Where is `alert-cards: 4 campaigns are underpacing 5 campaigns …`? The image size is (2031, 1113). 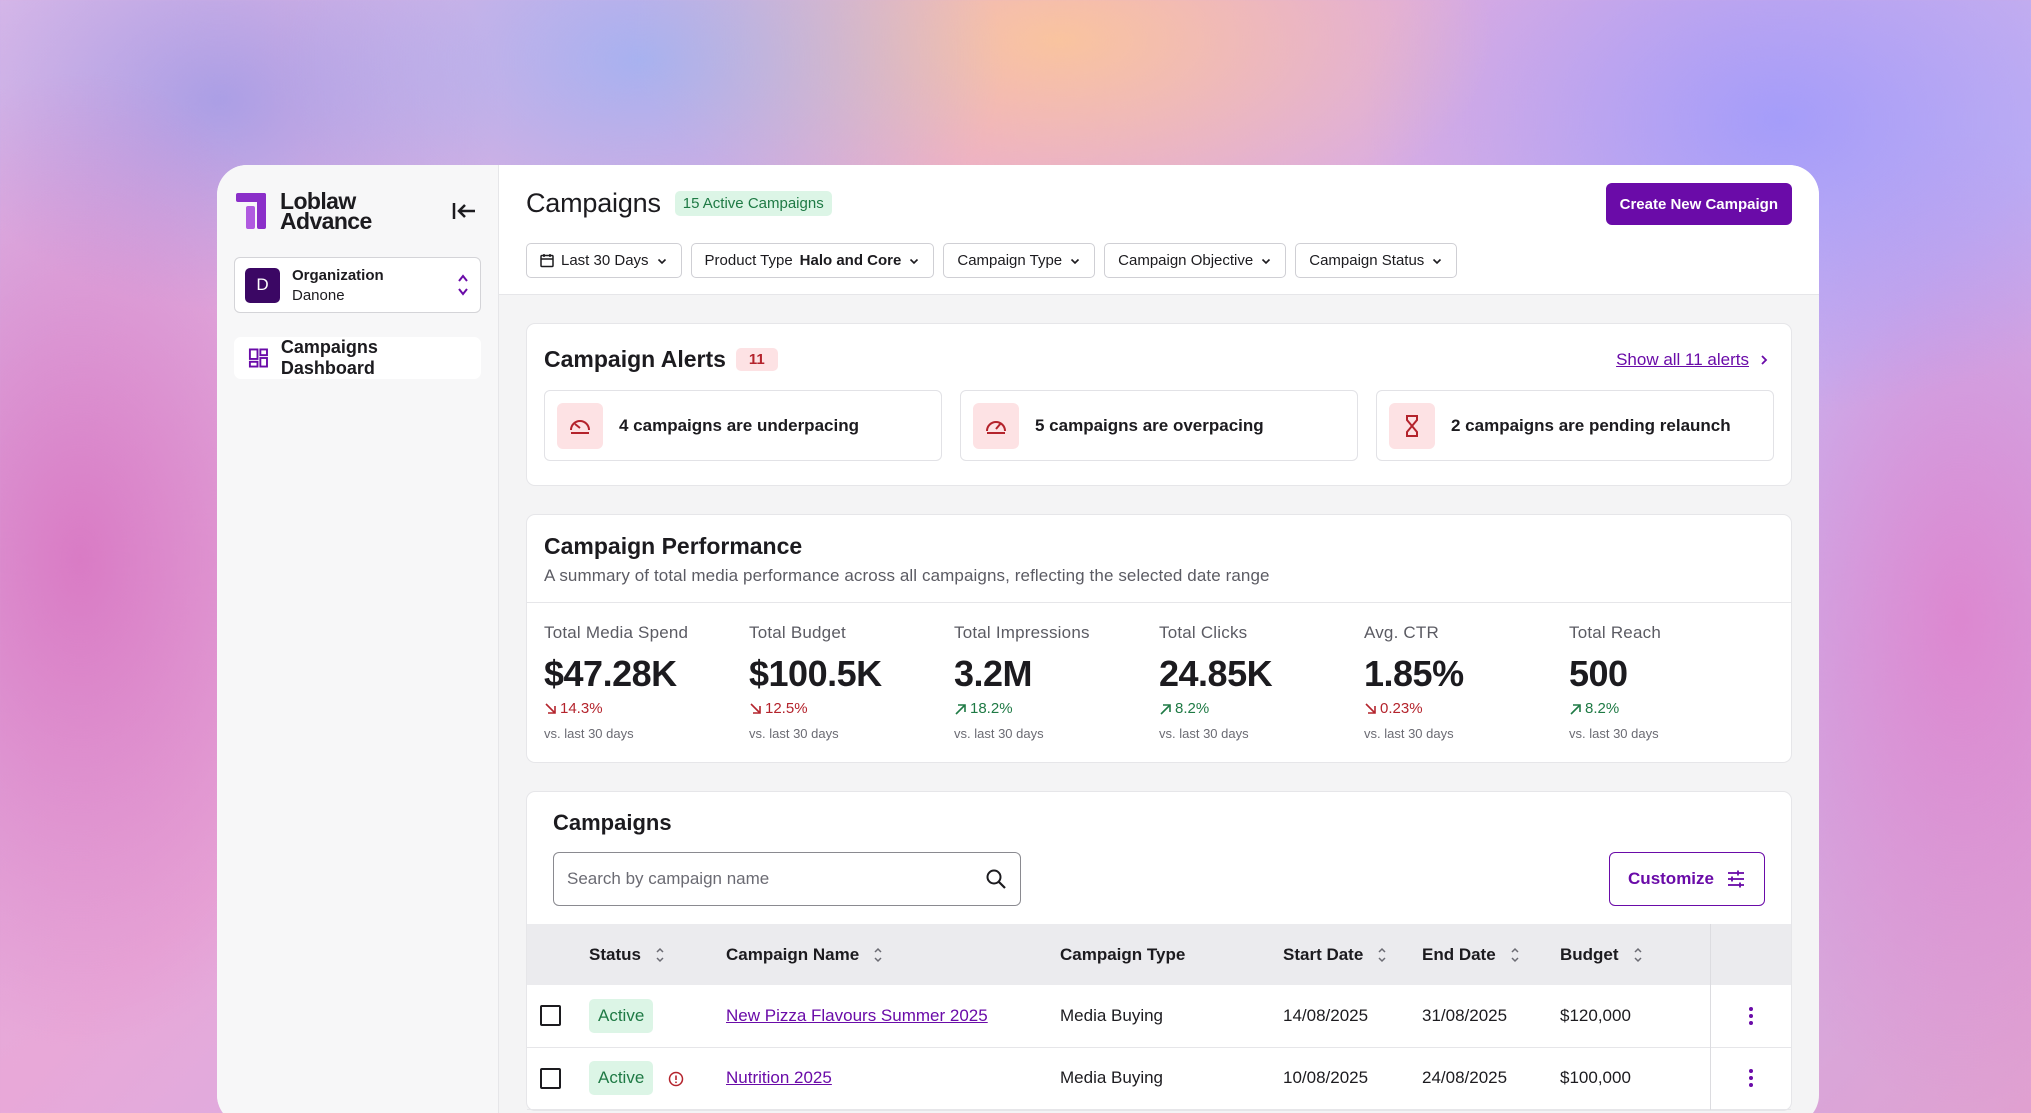 alert-cards: 4 campaigns are underpacing 5 campaigns … is located at coordinates (1159, 425).